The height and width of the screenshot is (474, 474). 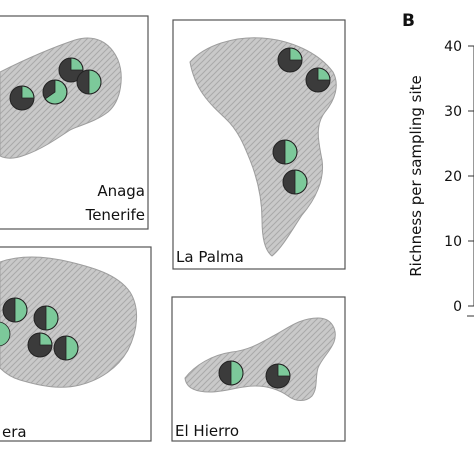 What do you see at coordinates (14, 432) in the screenshot?
I see `map-label-la-gomera: era` at bounding box center [14, 432].